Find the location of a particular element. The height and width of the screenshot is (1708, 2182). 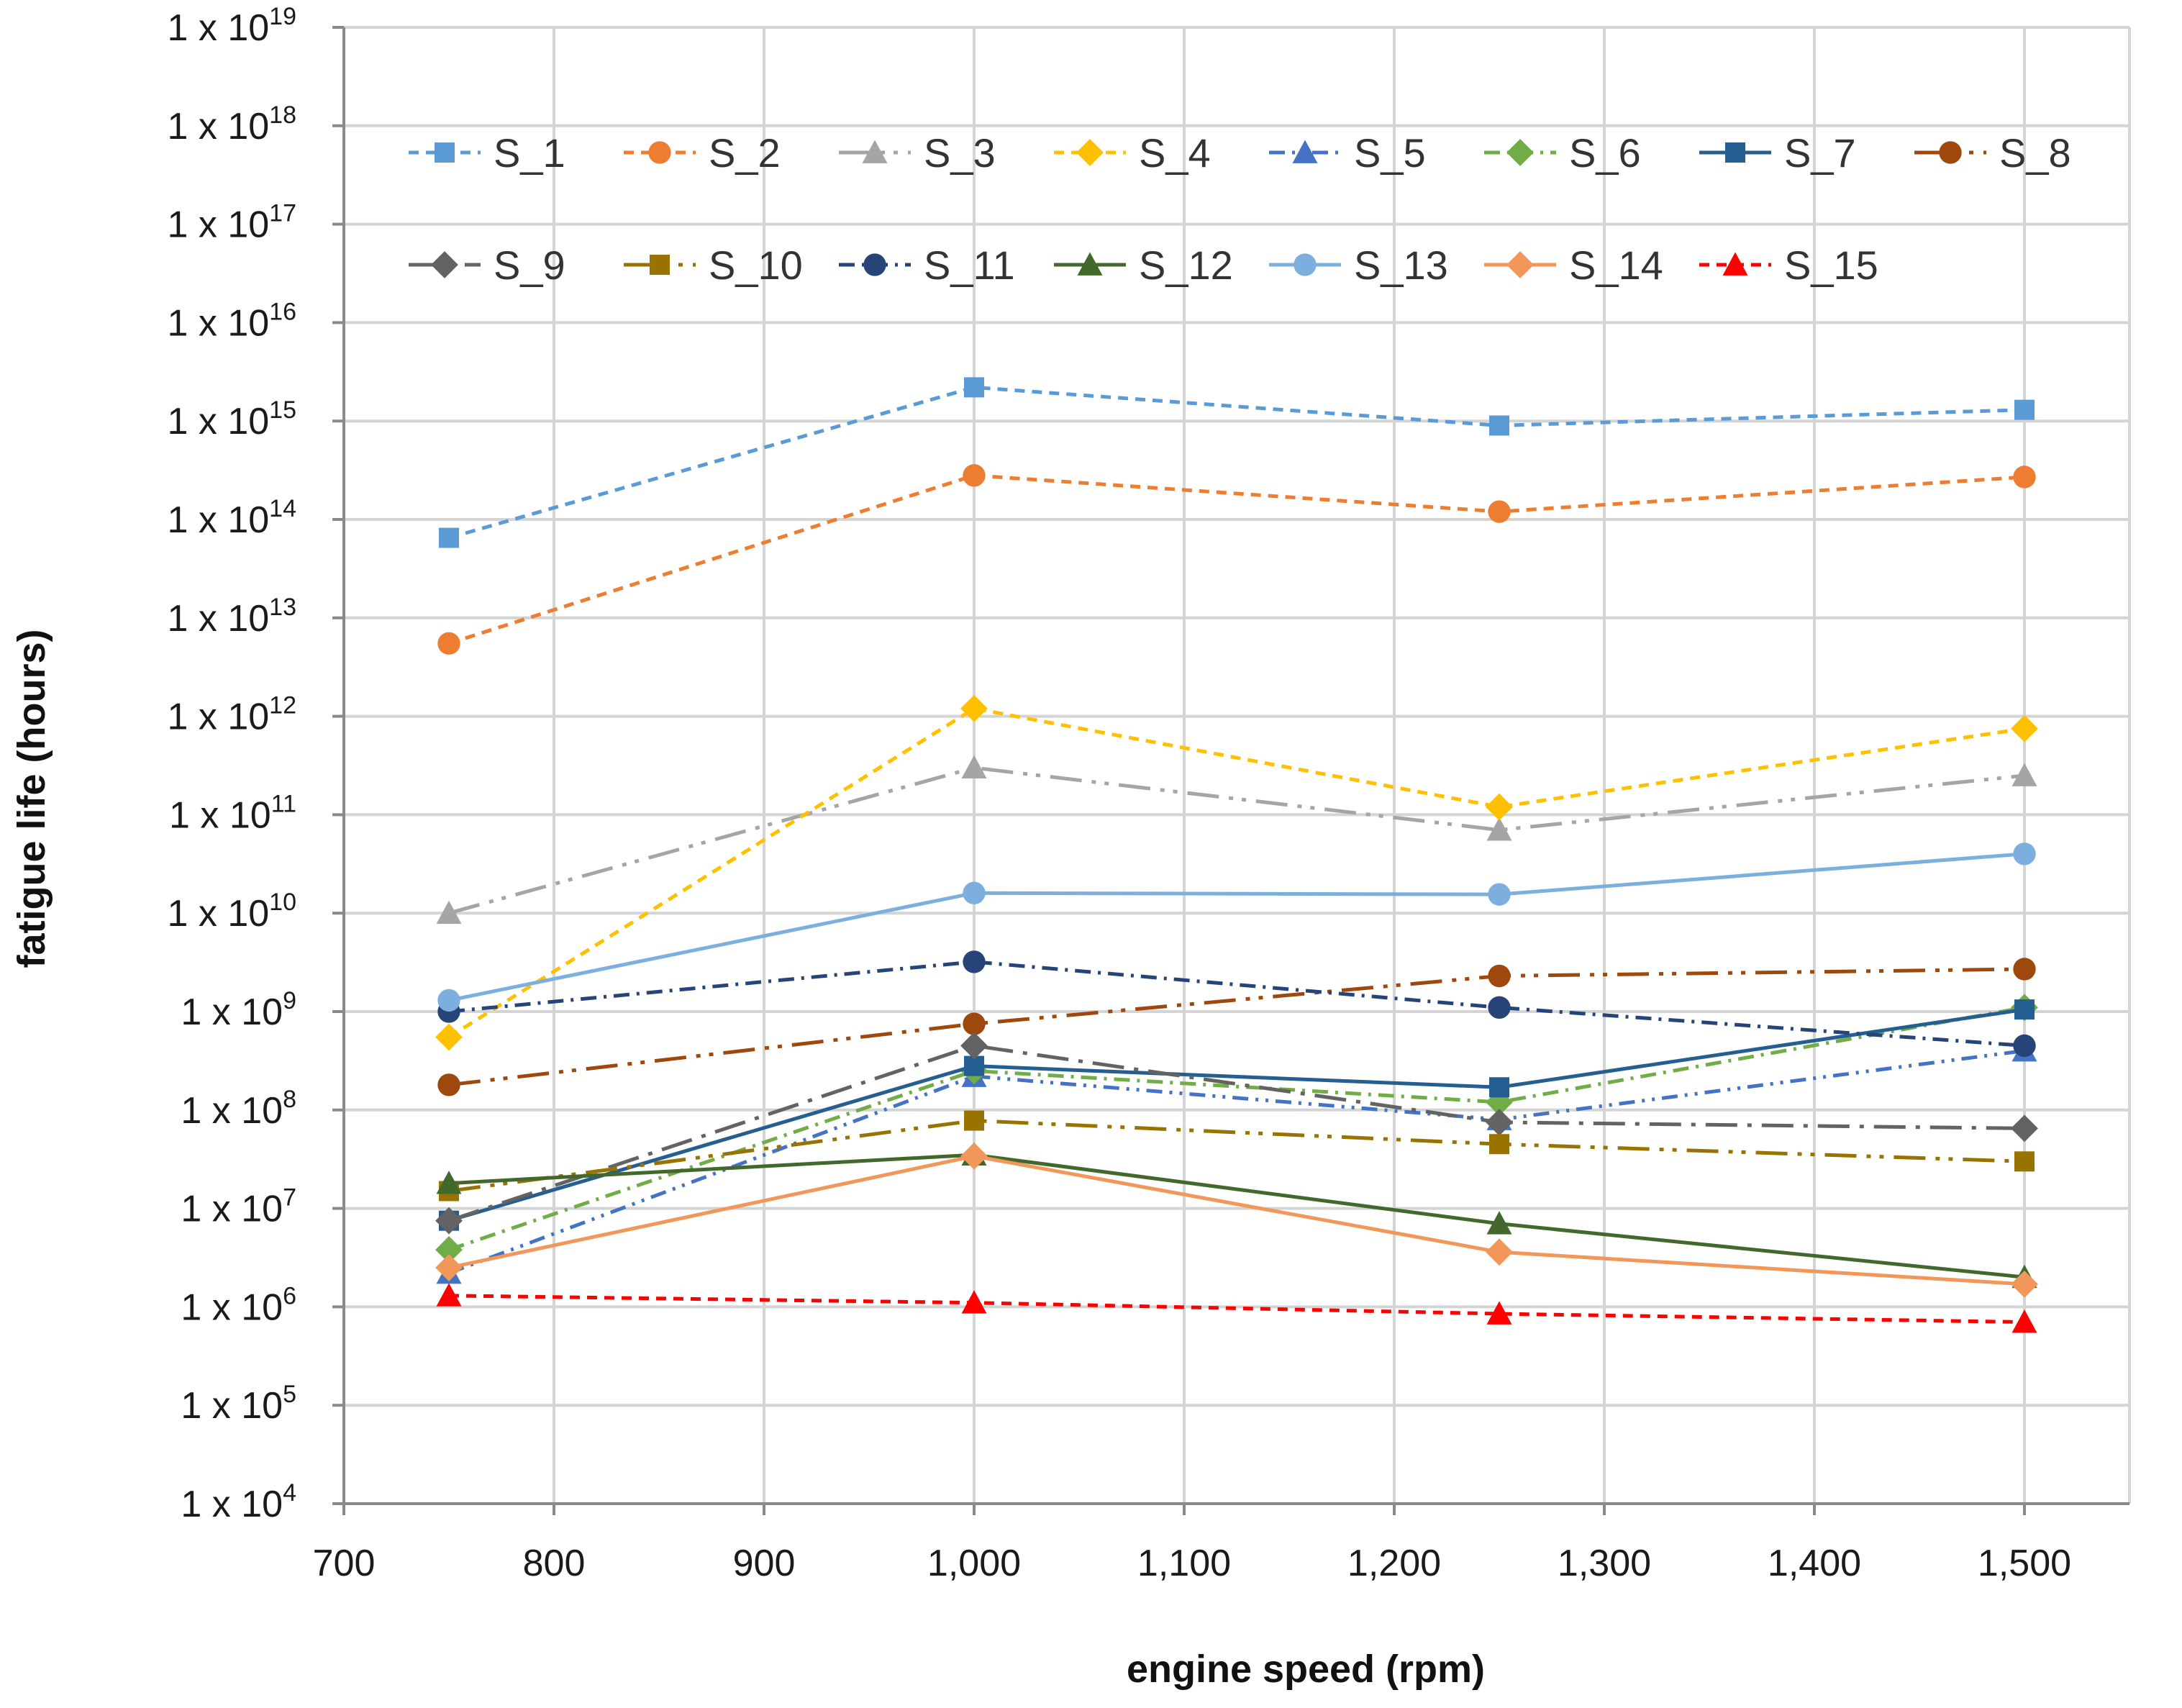

x-tick-labels: 700 800 900 1,000 1,100 1,200 1,300 1,400 1,500 is located at coordinates (1192, 1564).